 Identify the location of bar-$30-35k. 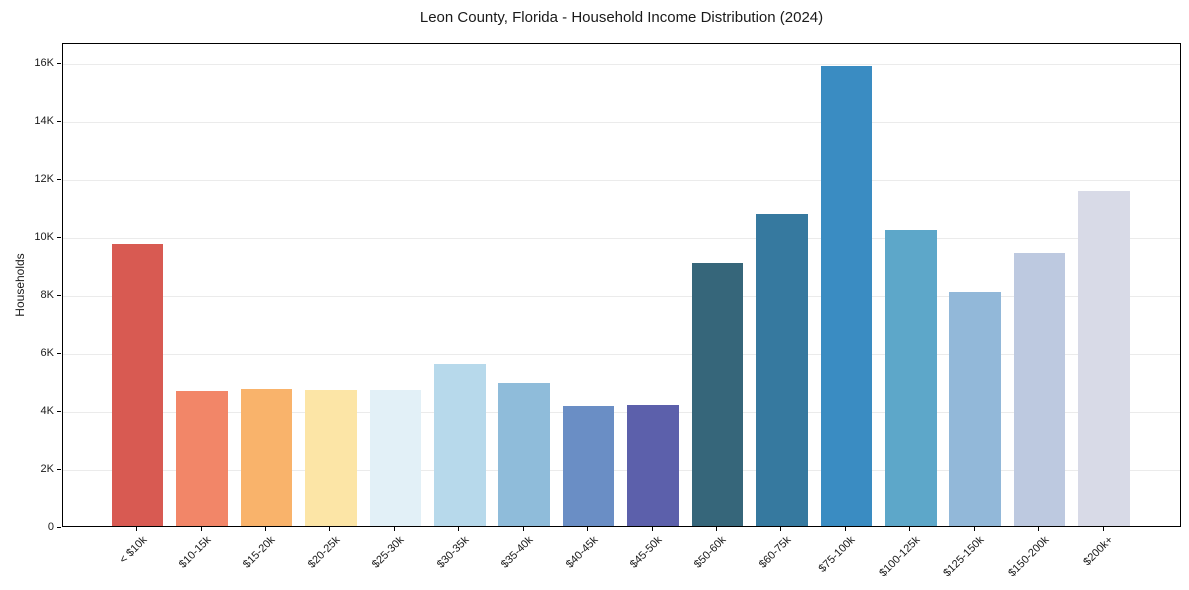
(460, 444).